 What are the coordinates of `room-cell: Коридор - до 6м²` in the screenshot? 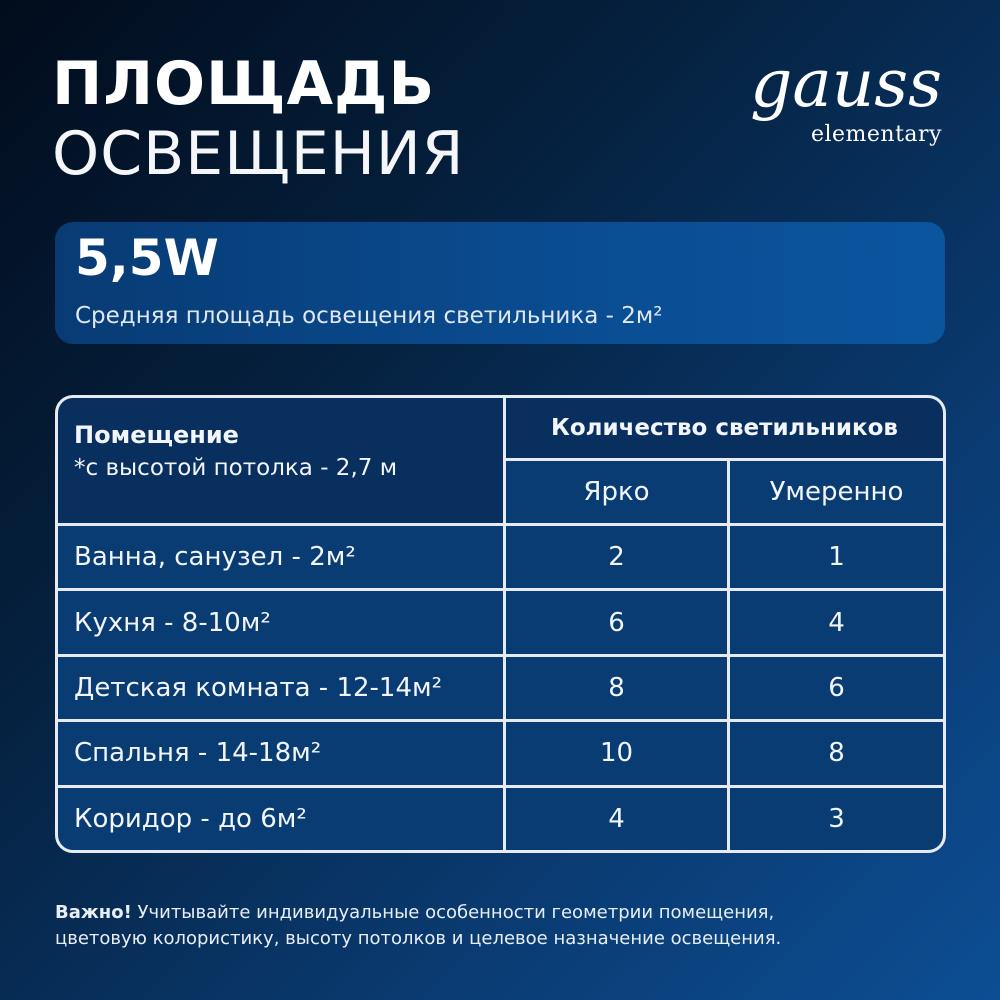 It's located at (280, 818).